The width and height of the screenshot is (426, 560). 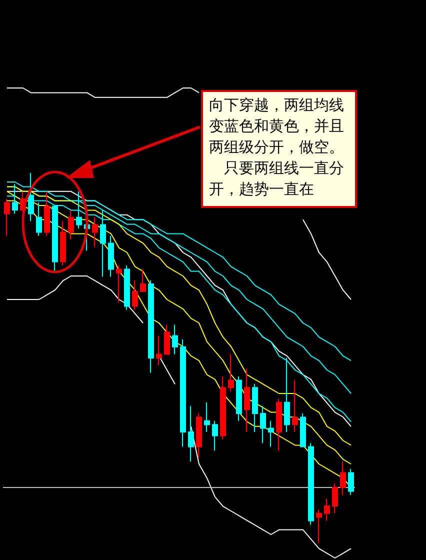 I want to click on annotation: 只要两组线一直分开，趋势一直在, so click(x=277, y=179).